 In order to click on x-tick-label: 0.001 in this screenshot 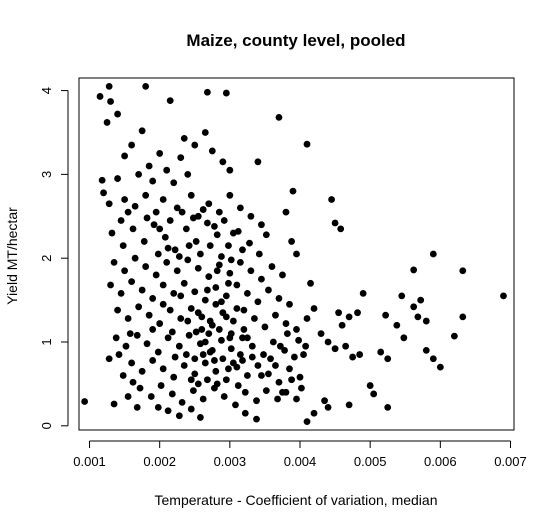, I will do `click(89, 461)`.